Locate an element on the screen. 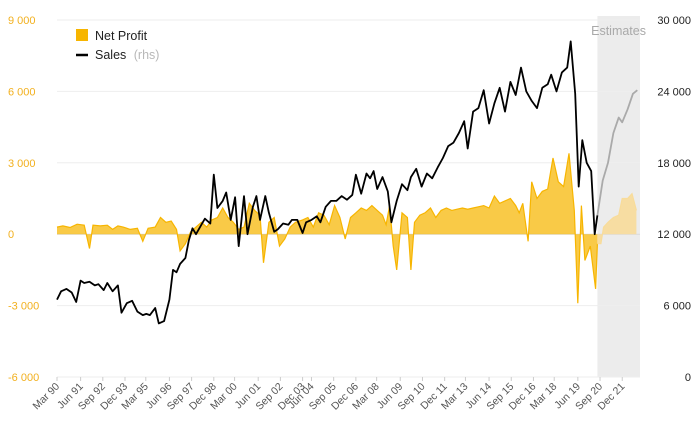 The height and width of the screenshot is (438, 700). y-right-tick-label: 24 000 is located at coordinates (674, 92).